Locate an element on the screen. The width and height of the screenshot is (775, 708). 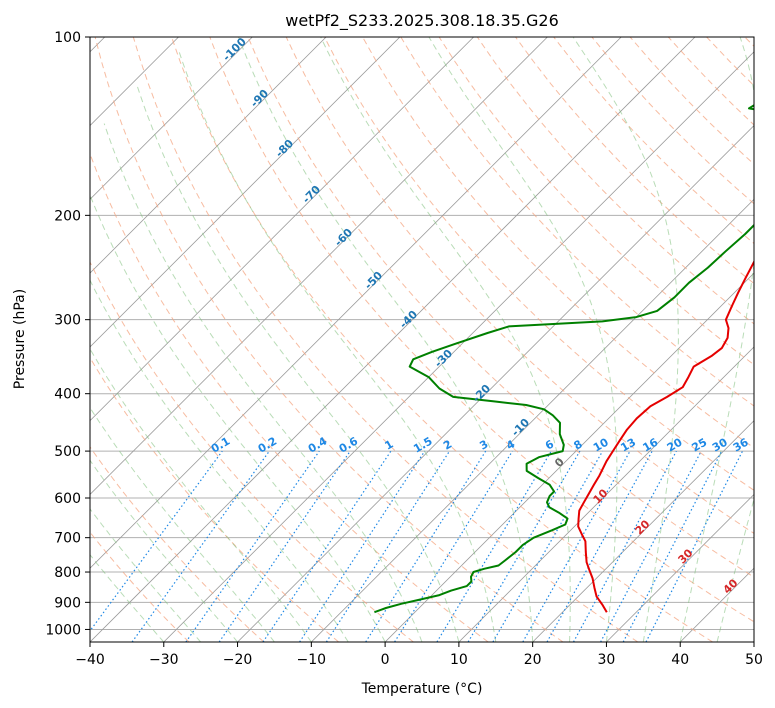
dry-adiabat-label: -80 is located at coordinates (284, 148).